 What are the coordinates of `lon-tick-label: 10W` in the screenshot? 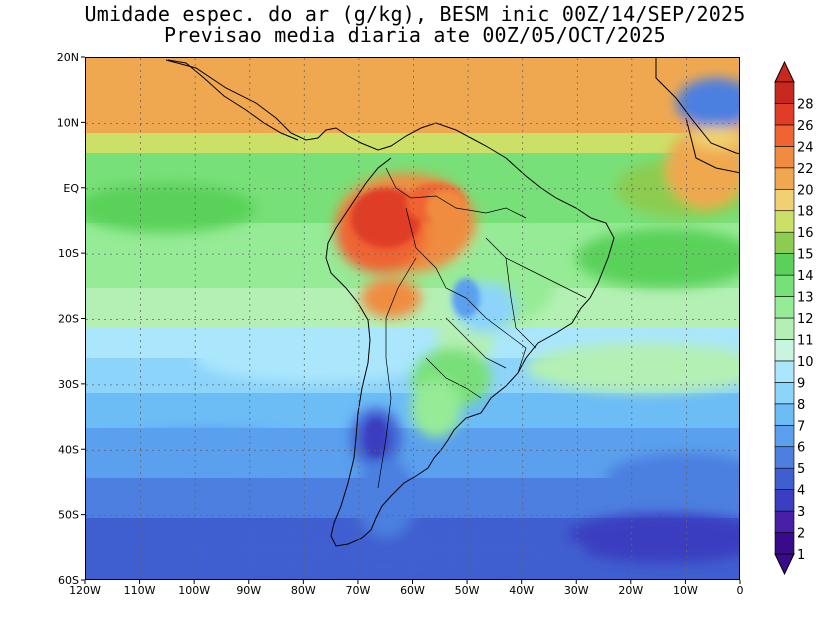 It's located at (685, 590).